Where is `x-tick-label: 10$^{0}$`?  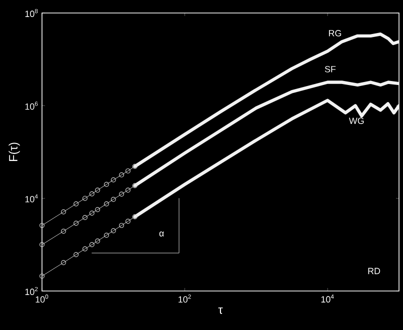
x-tick-label: 10$^{0}$ is located at coordinates (42, 298).